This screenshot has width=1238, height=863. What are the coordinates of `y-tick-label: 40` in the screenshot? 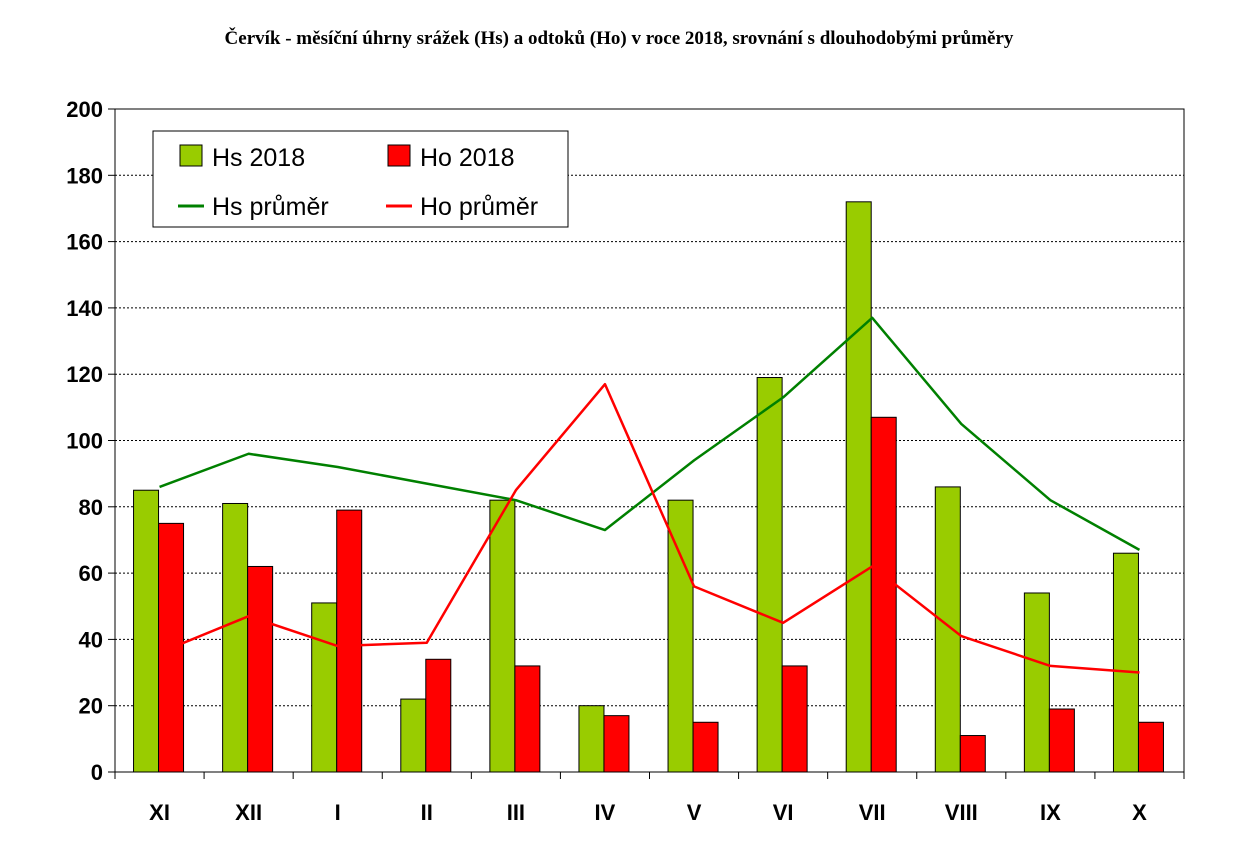 It's located at (91, 639).